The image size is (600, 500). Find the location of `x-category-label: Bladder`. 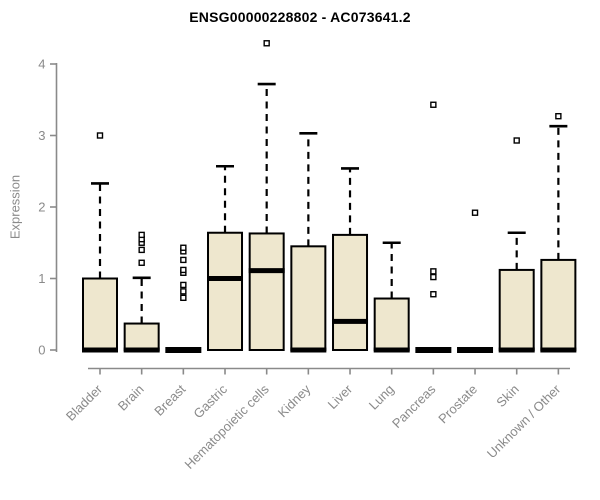

x-category-label: Bladder is located at coordinates (84, 402).